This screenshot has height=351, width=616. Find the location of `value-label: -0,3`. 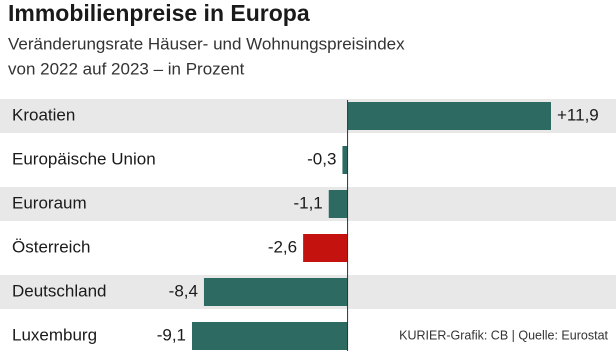

value-label: -0,3 is located at coordinates (321, 158).